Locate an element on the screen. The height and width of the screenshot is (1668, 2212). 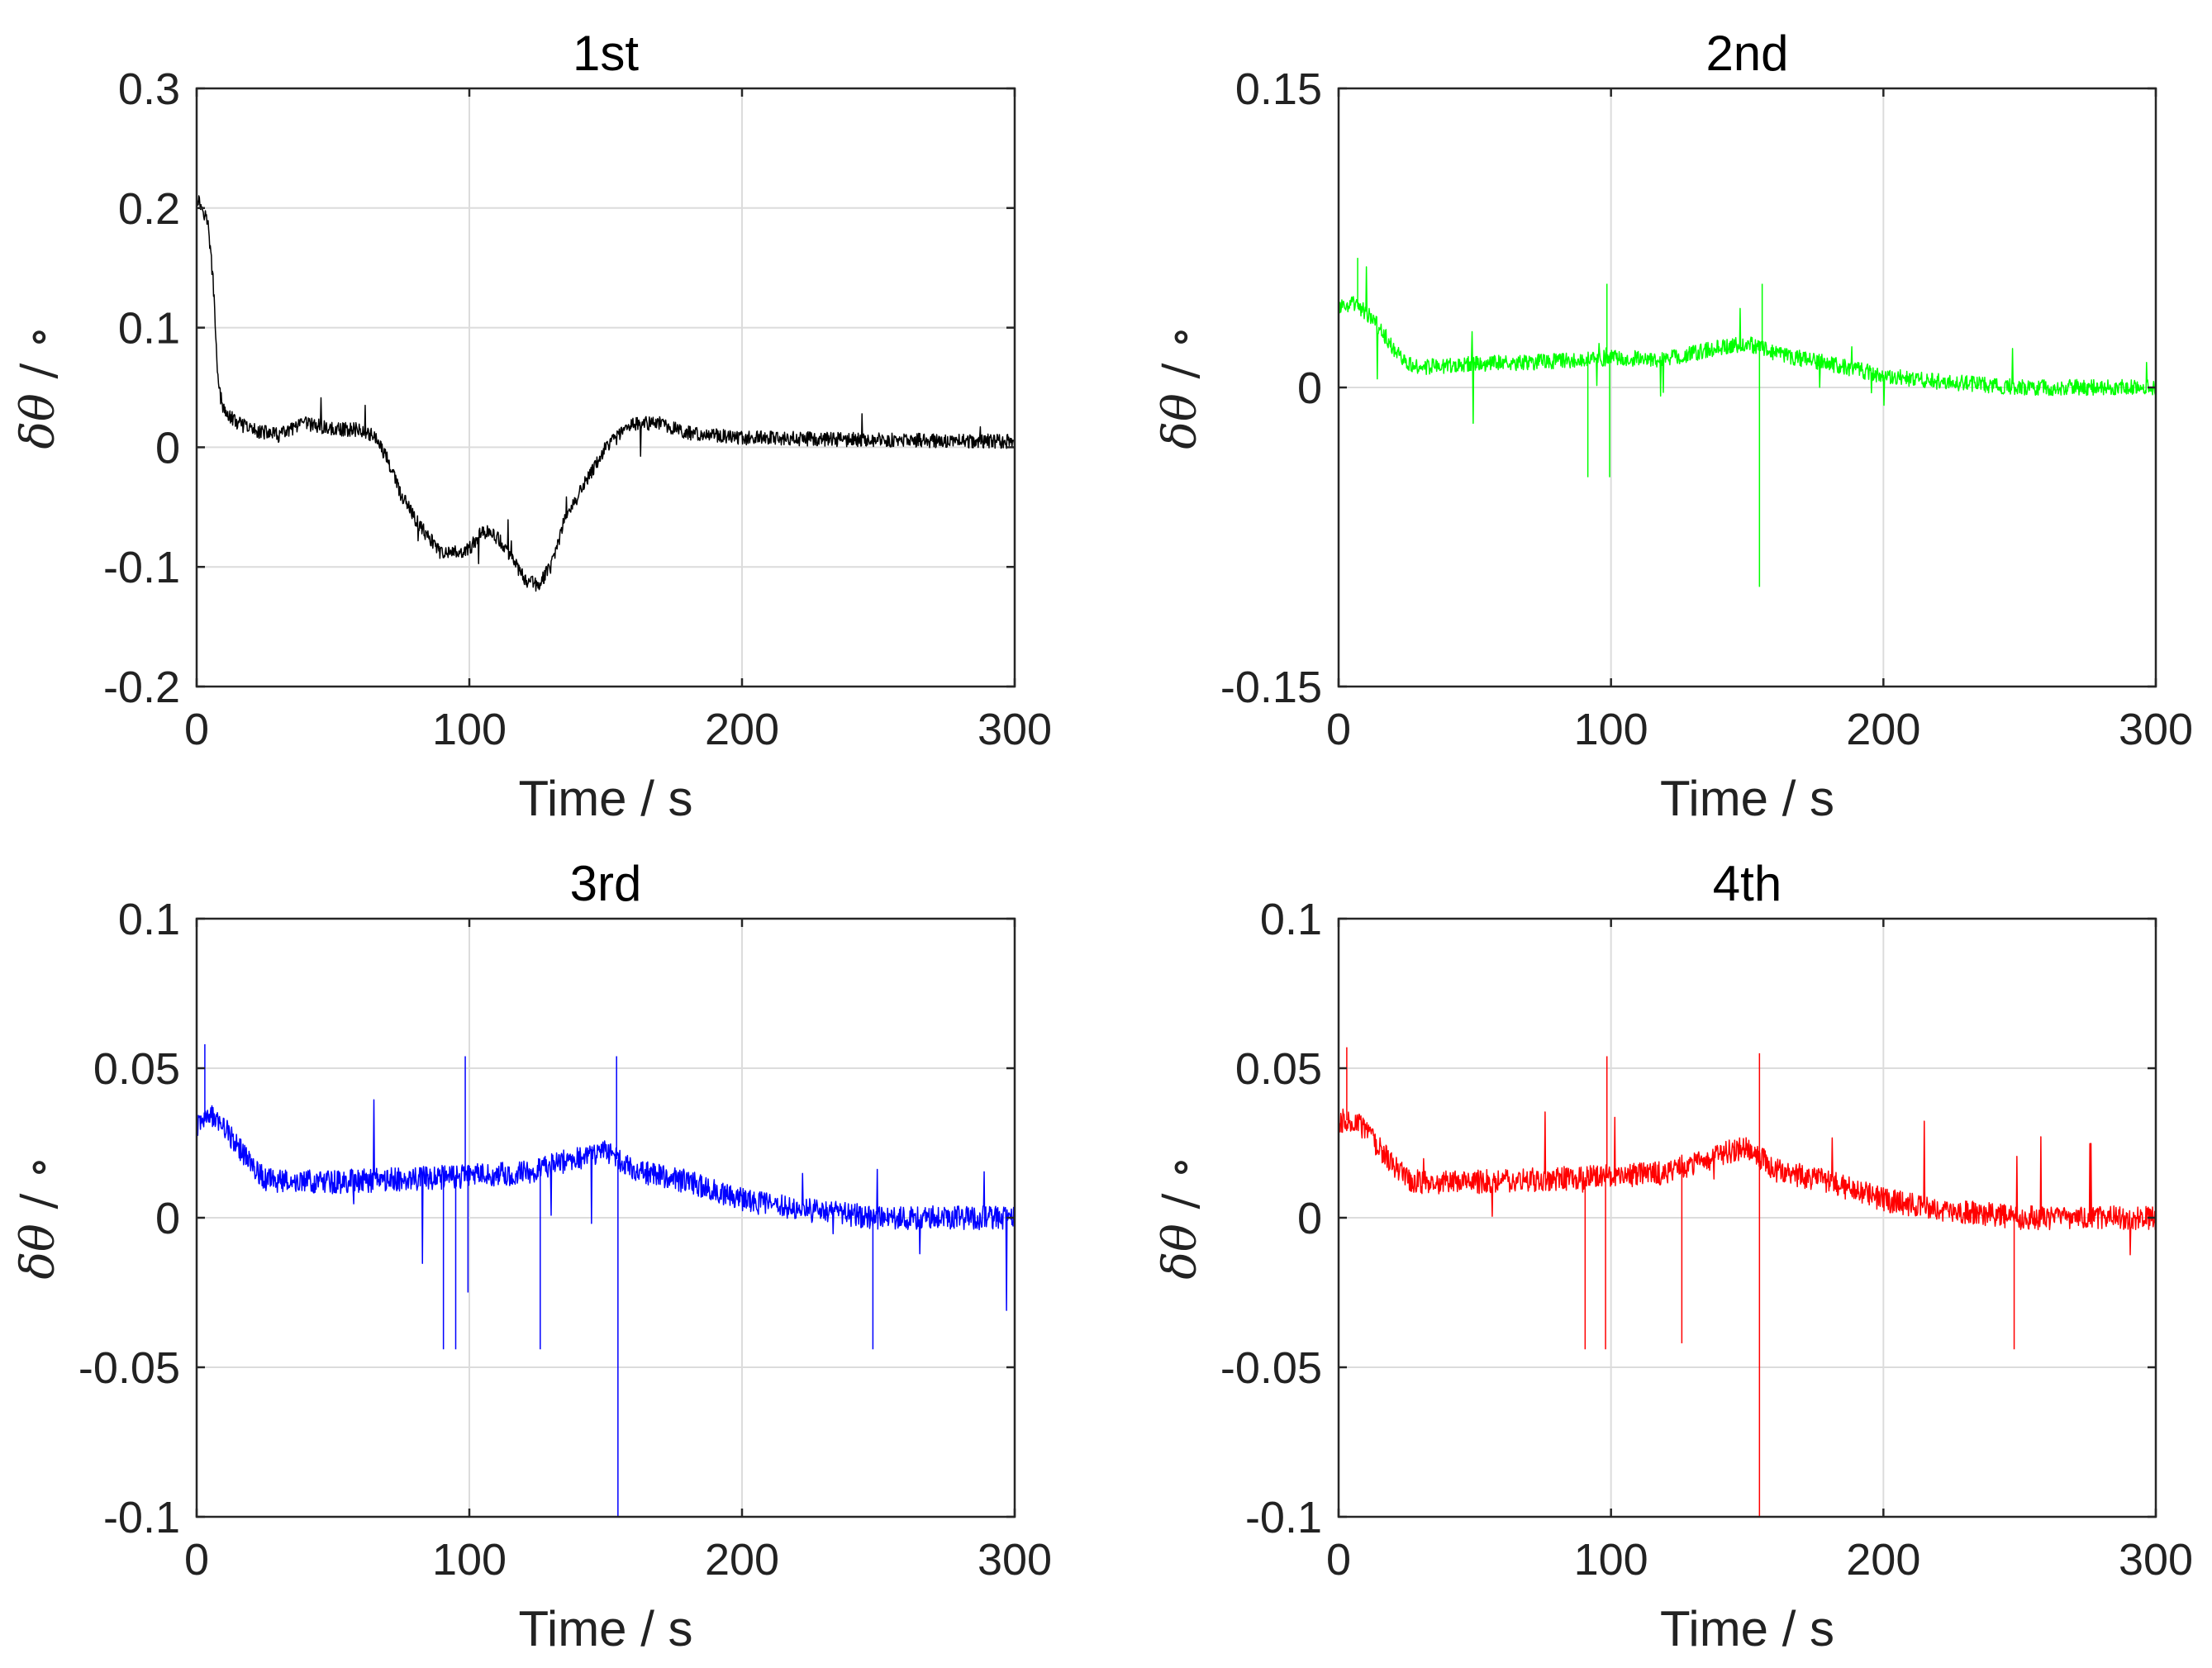
chart-title: 2nd is located at coordinates (1746, 53).